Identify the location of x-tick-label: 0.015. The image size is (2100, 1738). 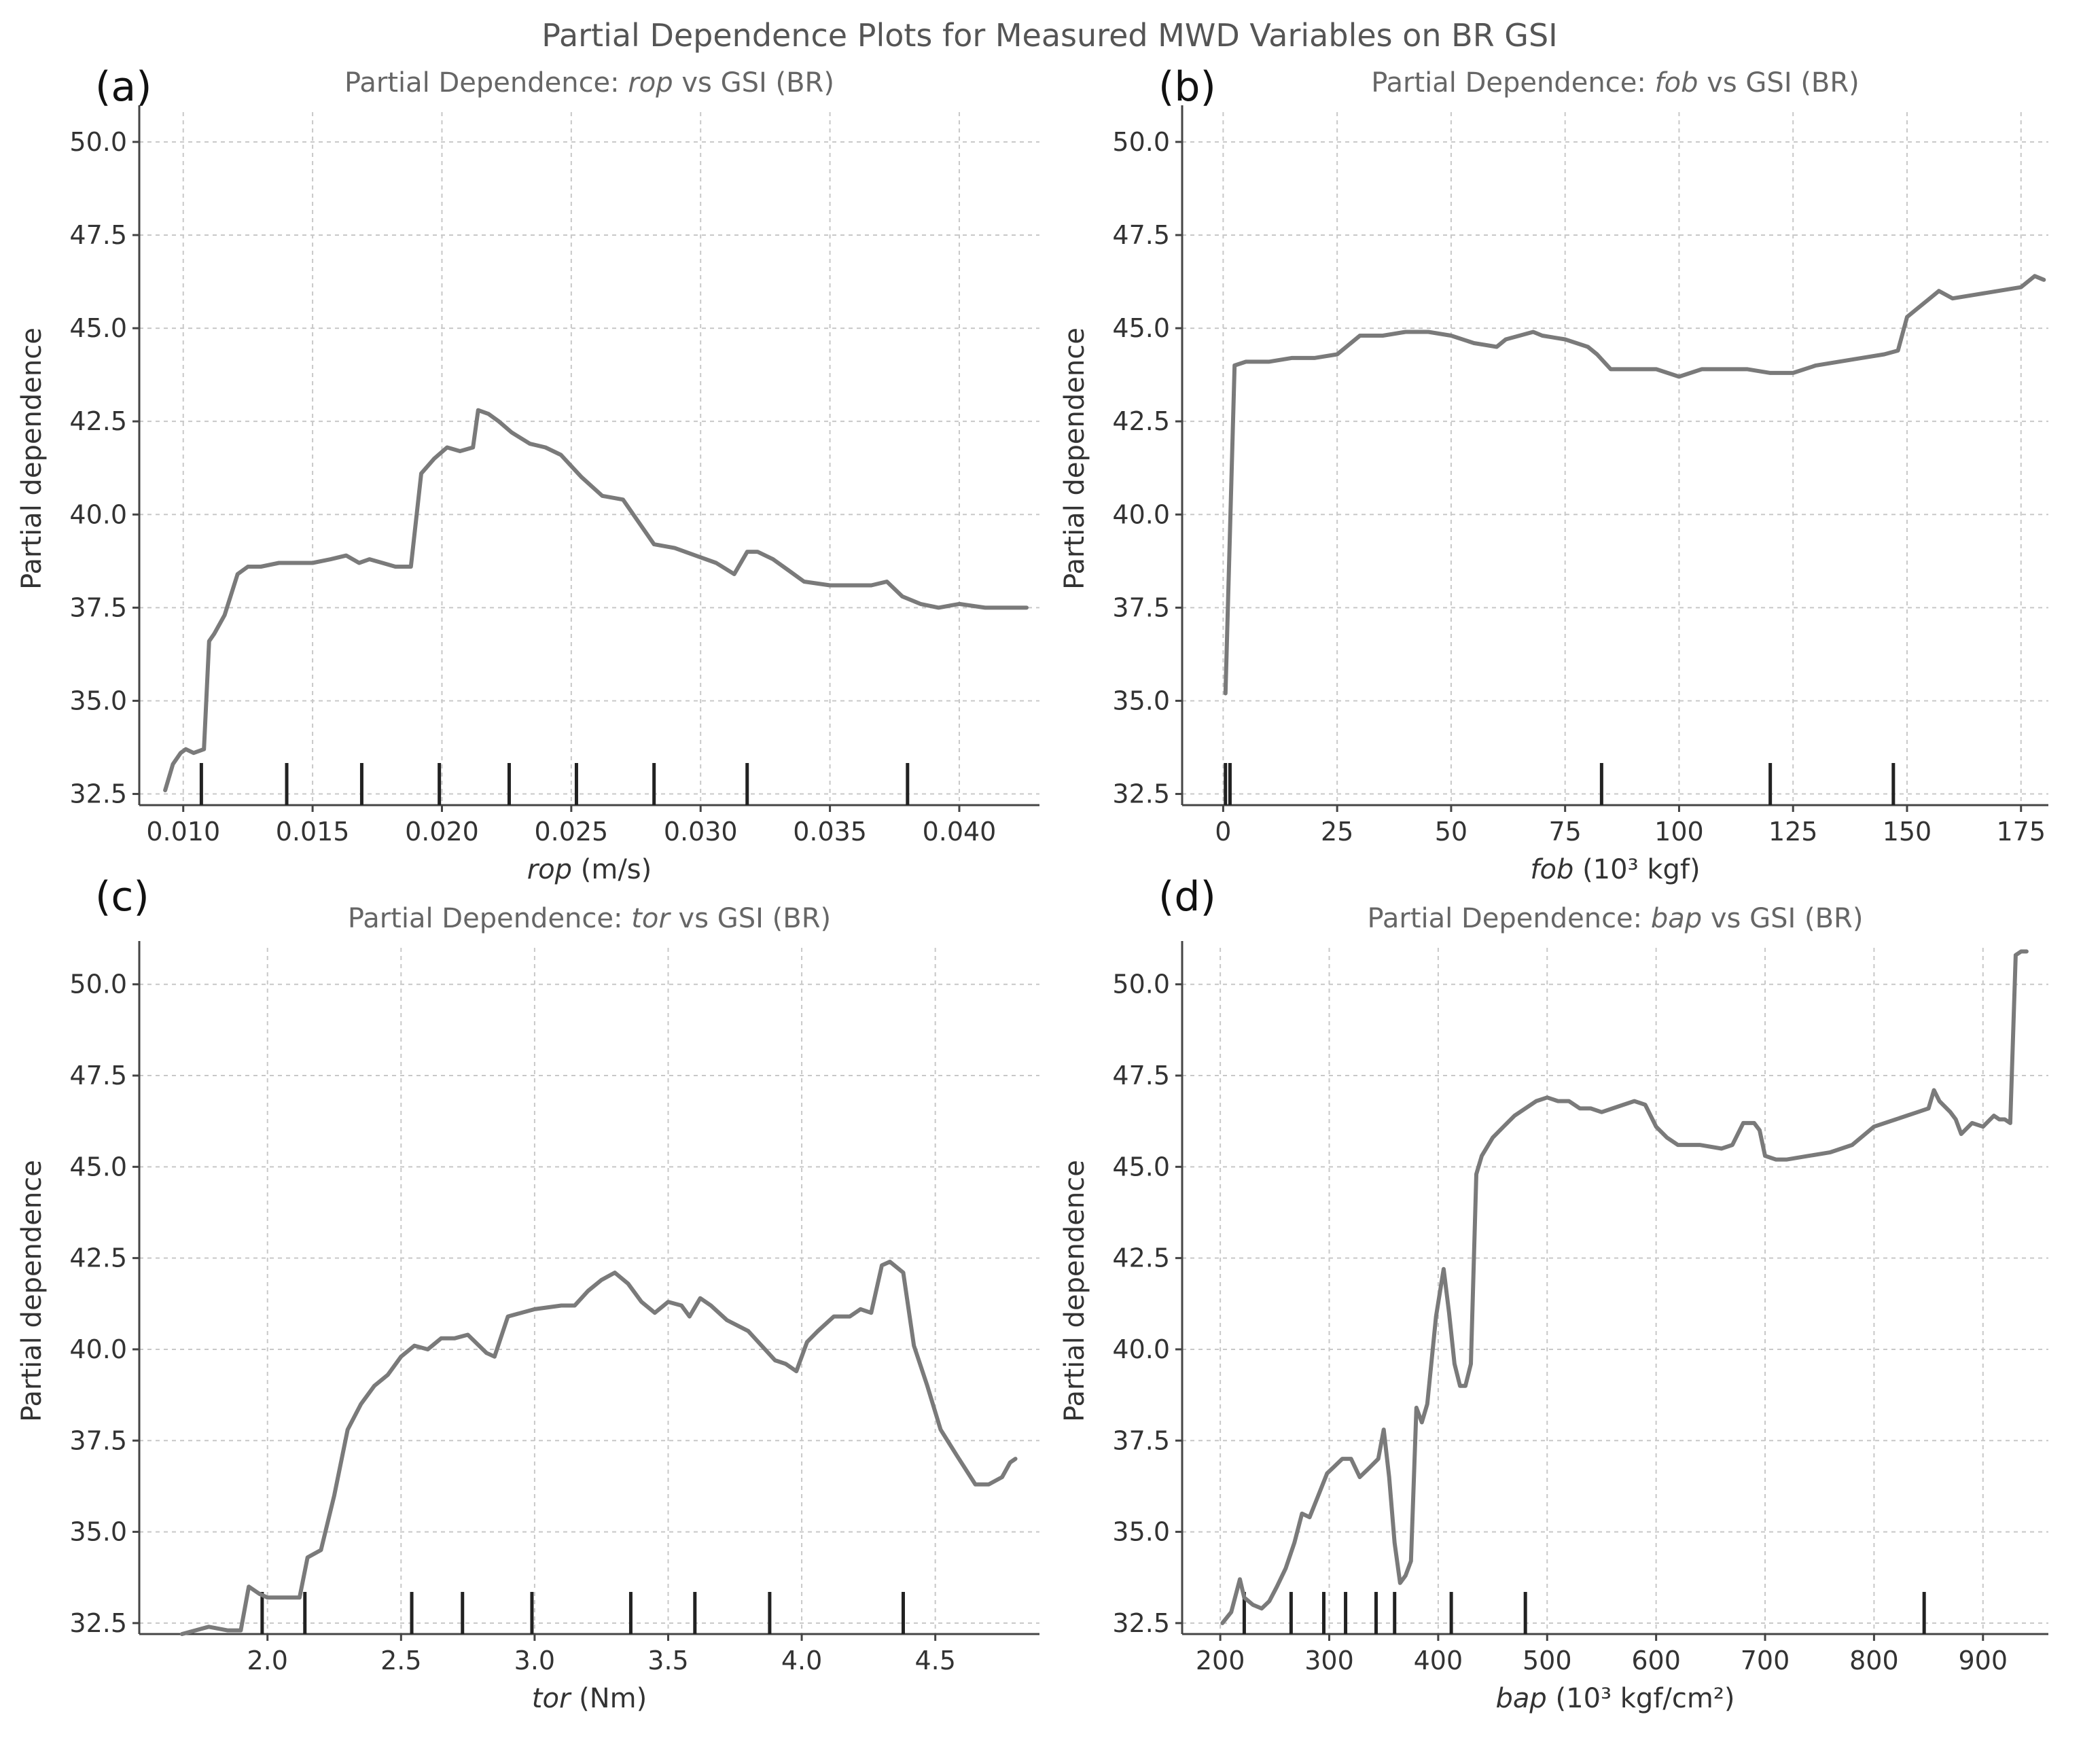
(313, 832).